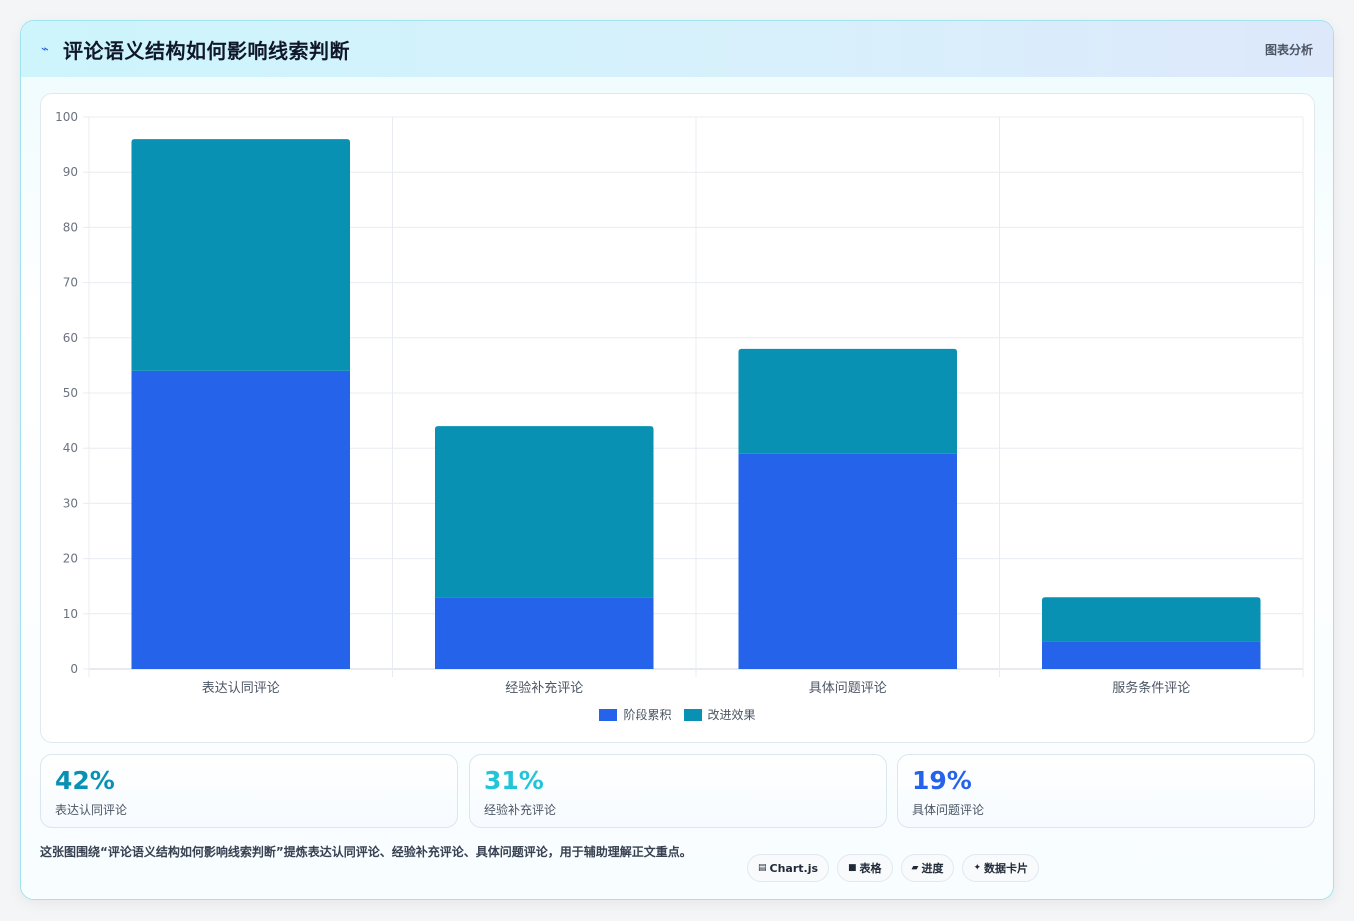 This screenshot has width=1354, height=921. I want to click on stat-label: 经验补充评论, so click(520, 810).